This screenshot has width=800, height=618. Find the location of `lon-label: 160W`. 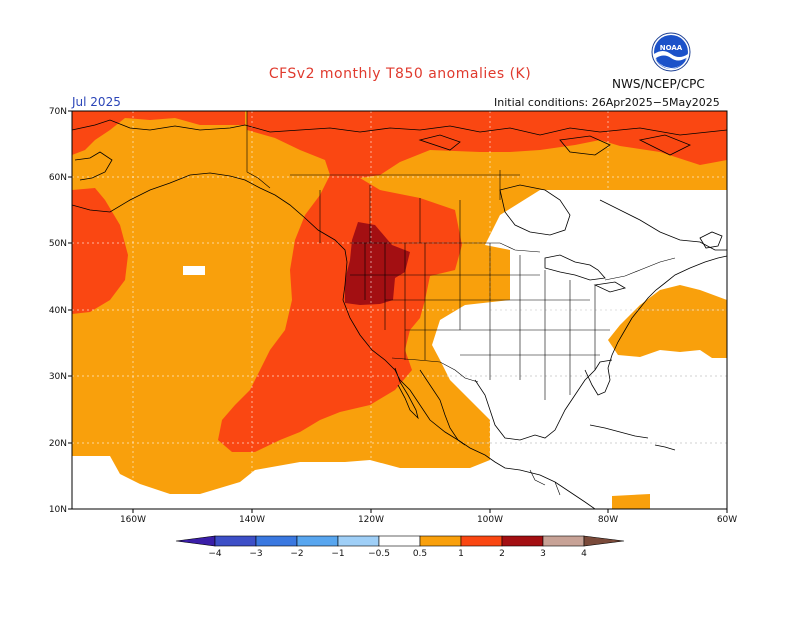

lon-label: 160W is located at coordinates (133, 520).